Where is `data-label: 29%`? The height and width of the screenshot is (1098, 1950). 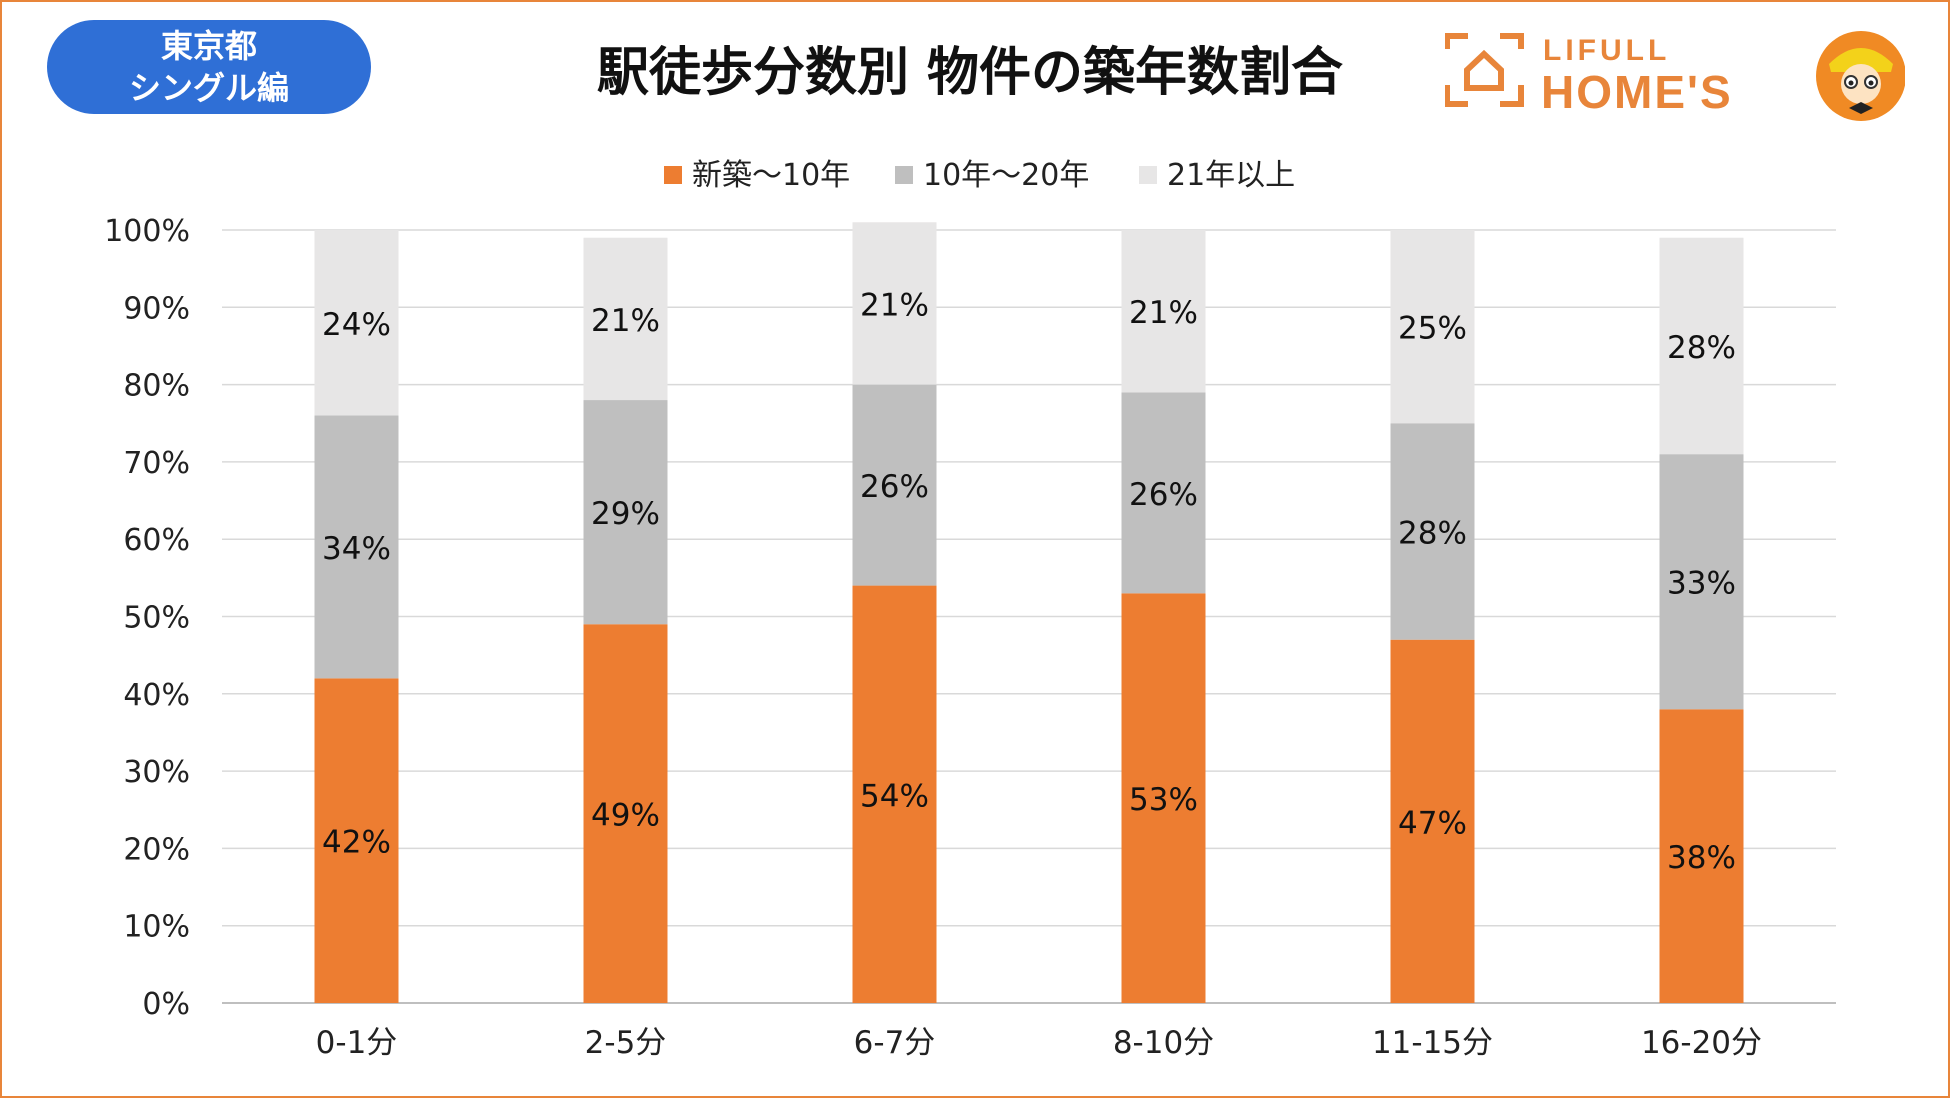
data-label: 29% is located at coordinates (625, 514).